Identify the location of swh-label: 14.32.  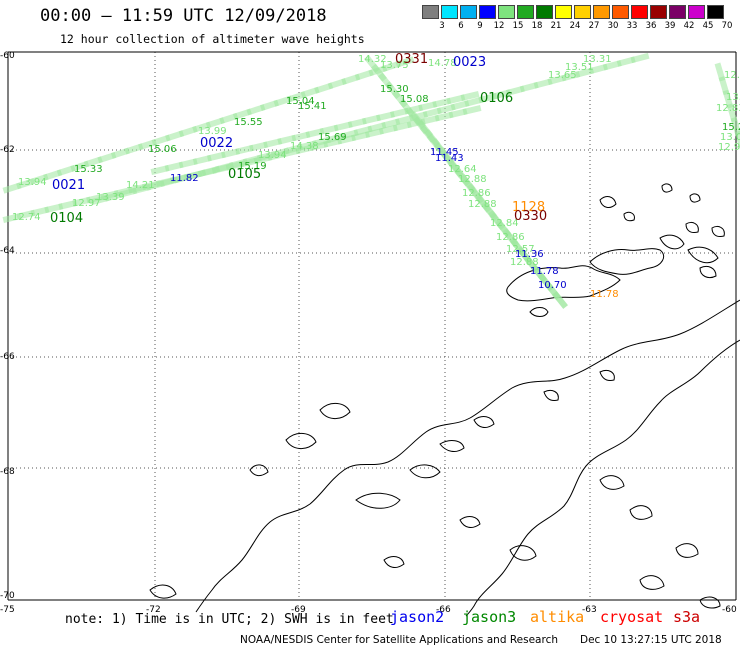
(372, 59).